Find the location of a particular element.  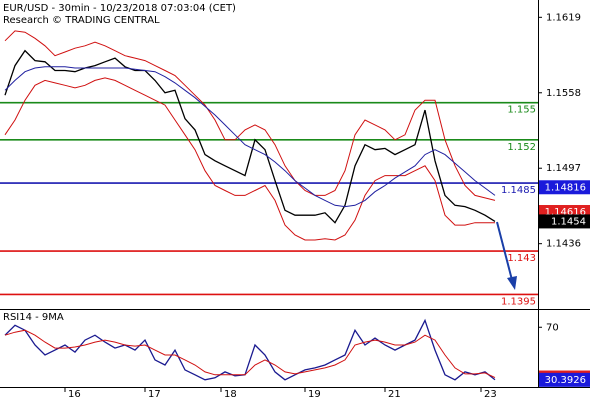

value-box-label: 1.1454 is located at coordinates (568, 221).